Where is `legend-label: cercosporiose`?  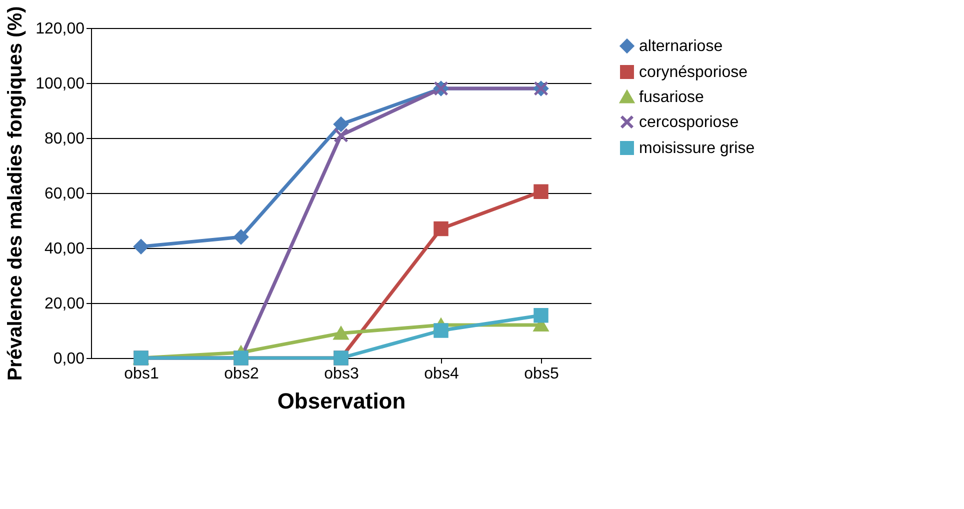
legend-label: cercosporiose is located at coordinates (689, 122).